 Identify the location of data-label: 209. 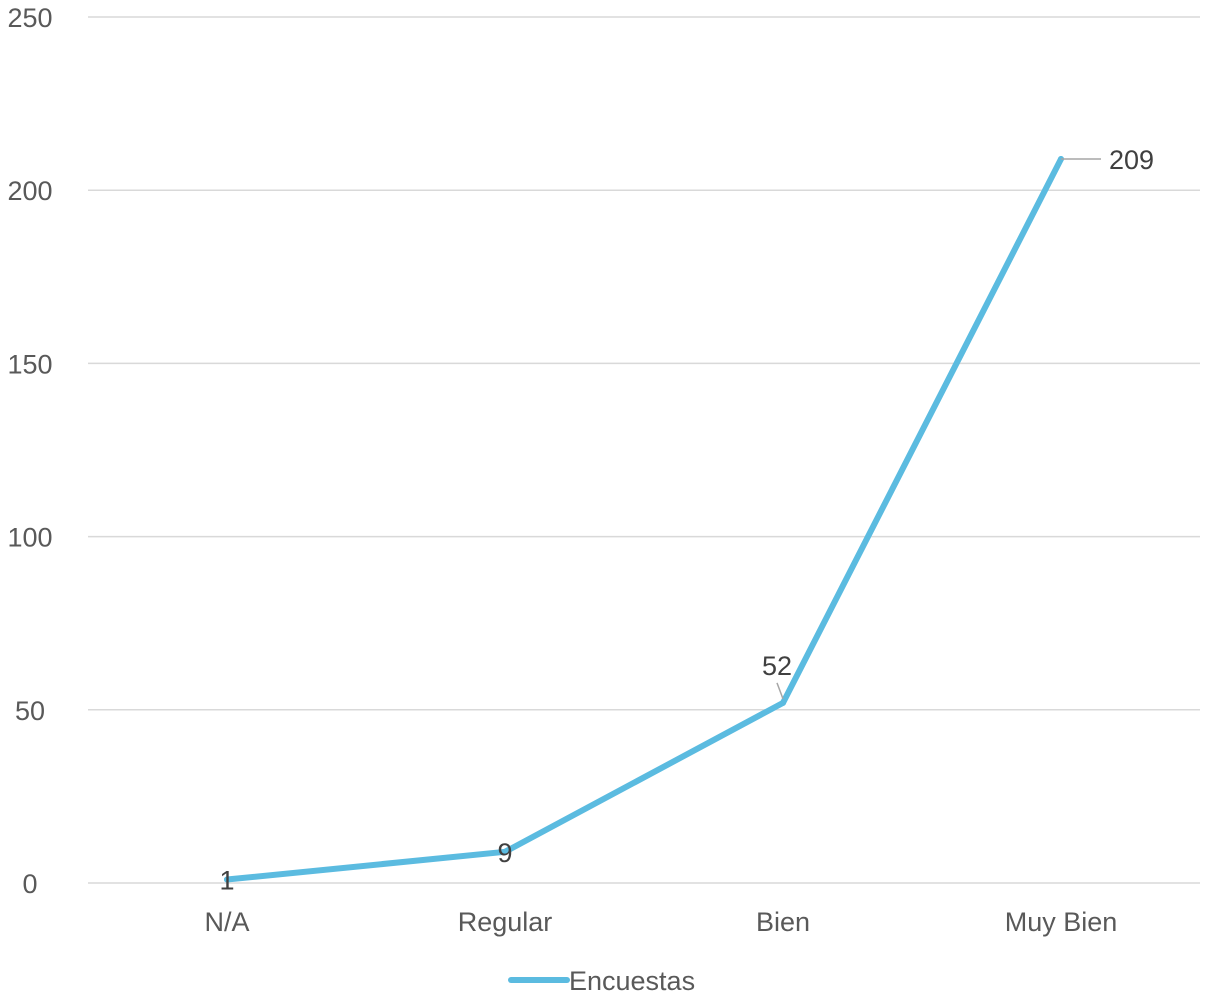
(1131, 160).